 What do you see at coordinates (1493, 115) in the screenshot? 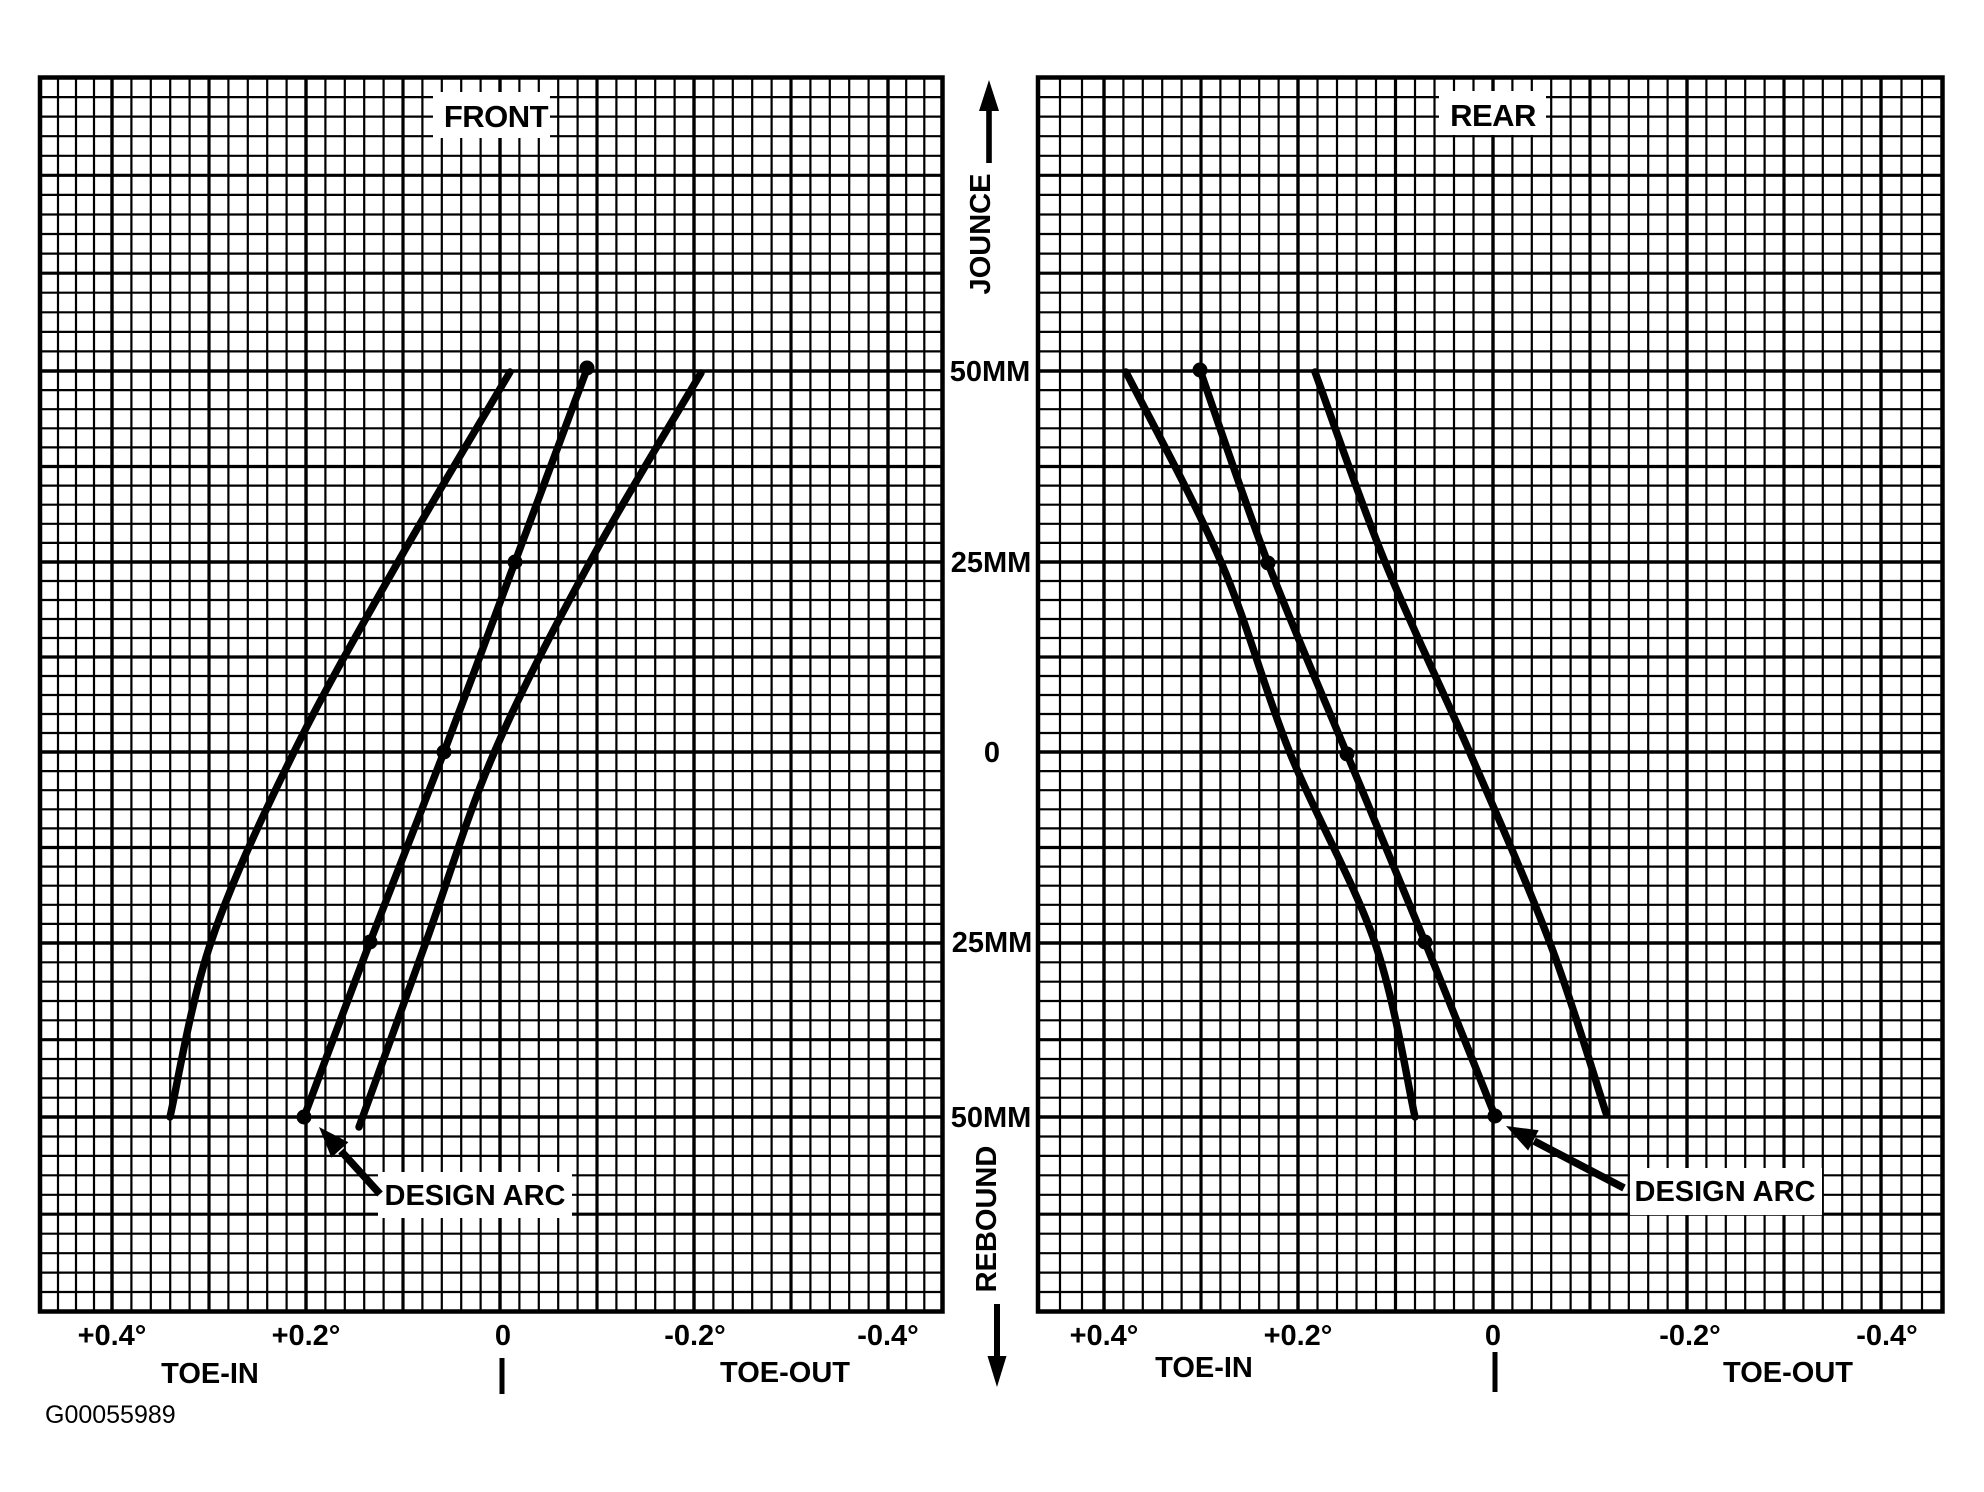
I see `svg-text: REAR` at bounding box center [1493, 115].